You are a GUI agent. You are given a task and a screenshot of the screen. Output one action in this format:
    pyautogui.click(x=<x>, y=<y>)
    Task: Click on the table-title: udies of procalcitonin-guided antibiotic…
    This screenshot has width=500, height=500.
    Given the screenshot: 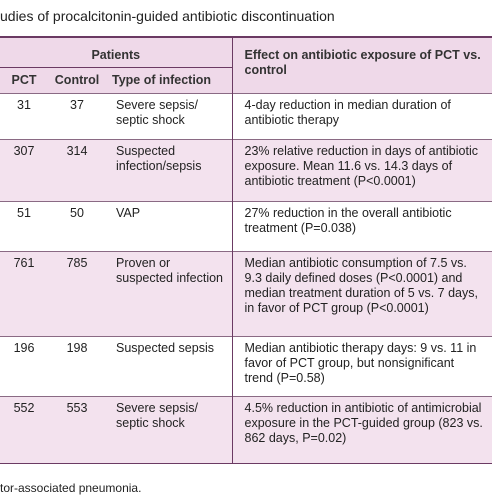 What is the action you would take?
    pyautogui.click(x=167, y=16)
    